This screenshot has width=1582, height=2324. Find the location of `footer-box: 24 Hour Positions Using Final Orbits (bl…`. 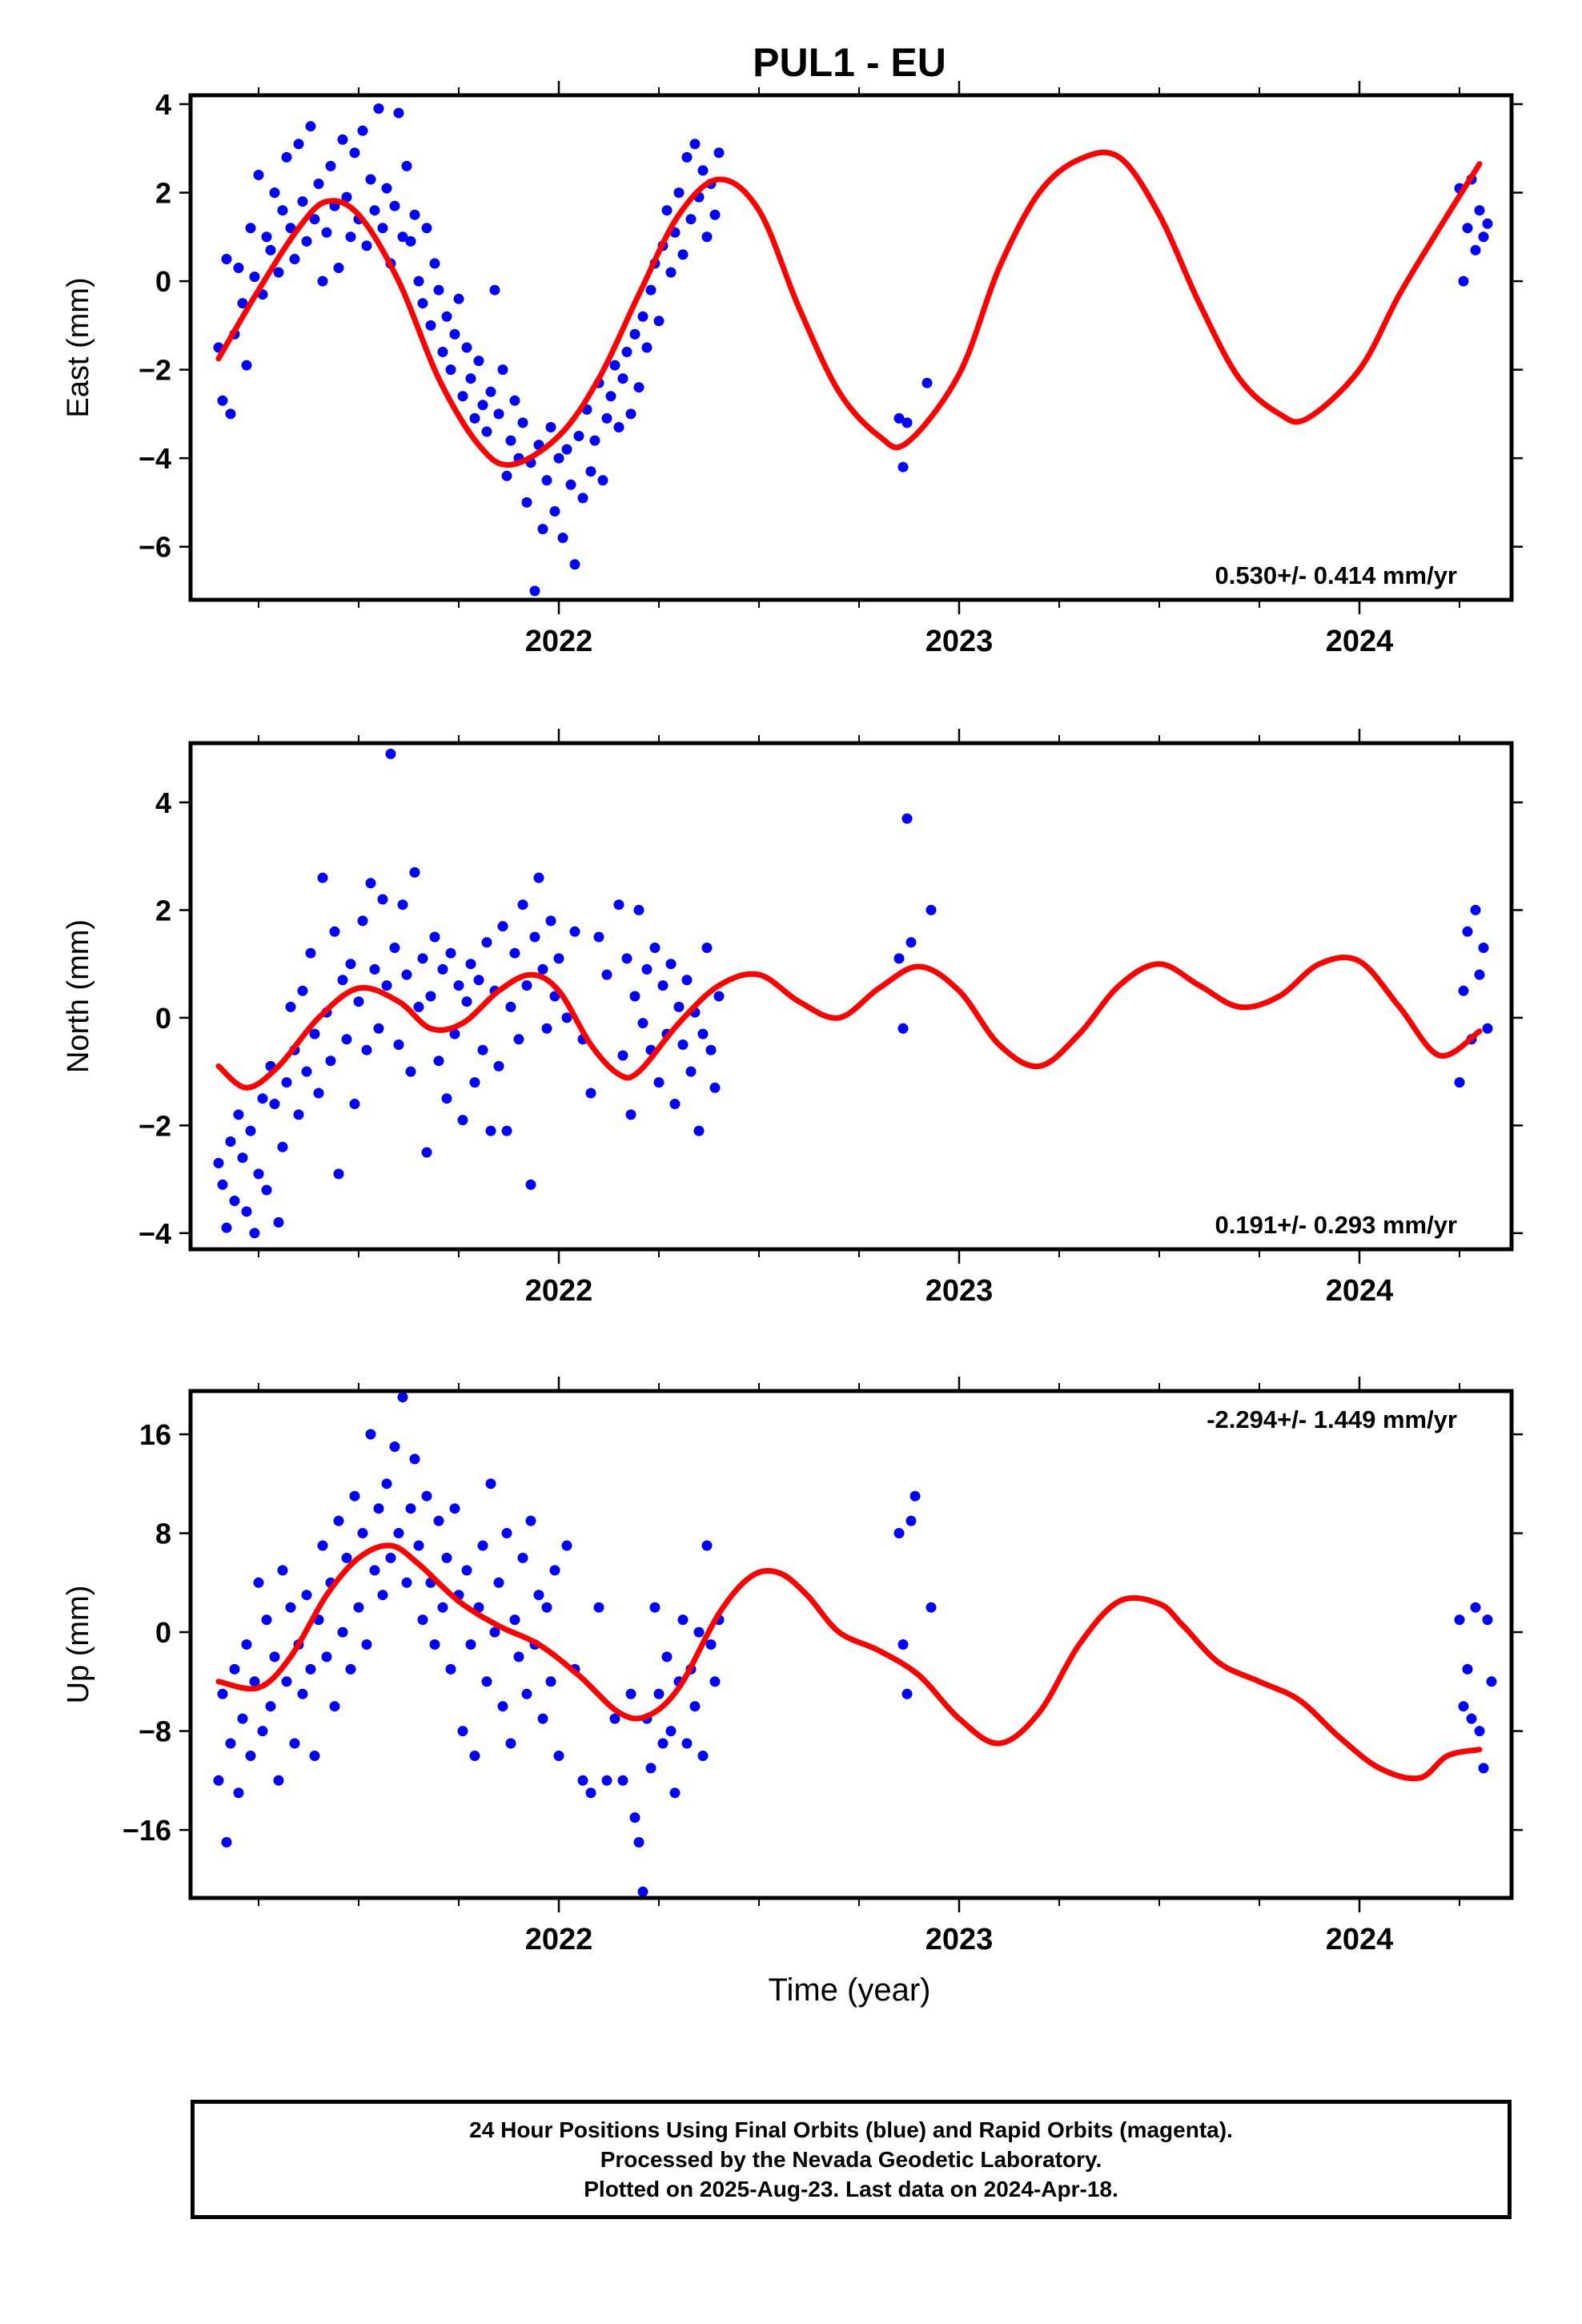

footer-box: 24 Hour Positions Using Final Orbits (bl… is located at coordinates (851, 2159).